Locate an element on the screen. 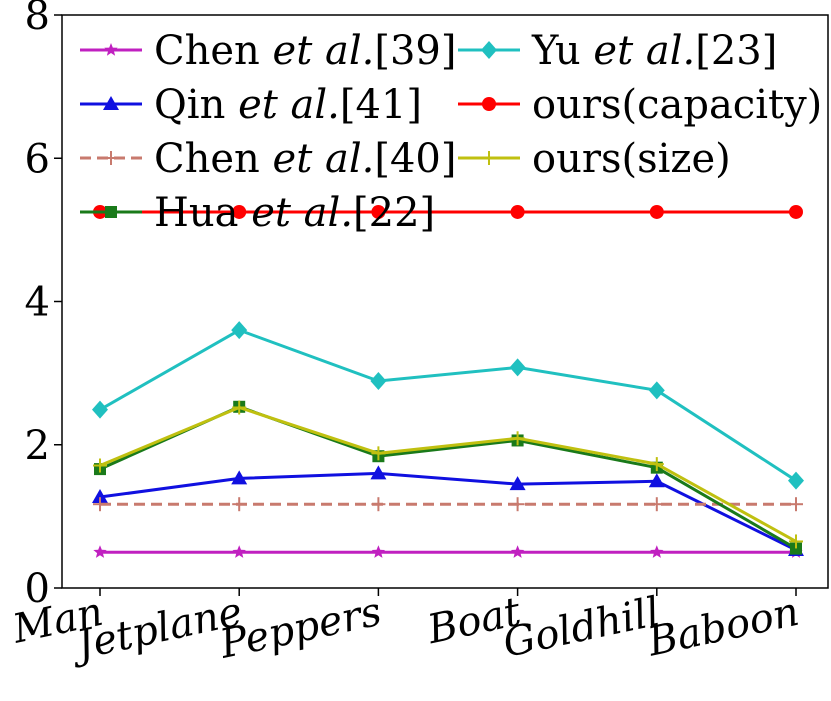 The width and height of the screenshot is (831, 701). legend-label: Yu et al.[23] is located at coordinates (654, 51).